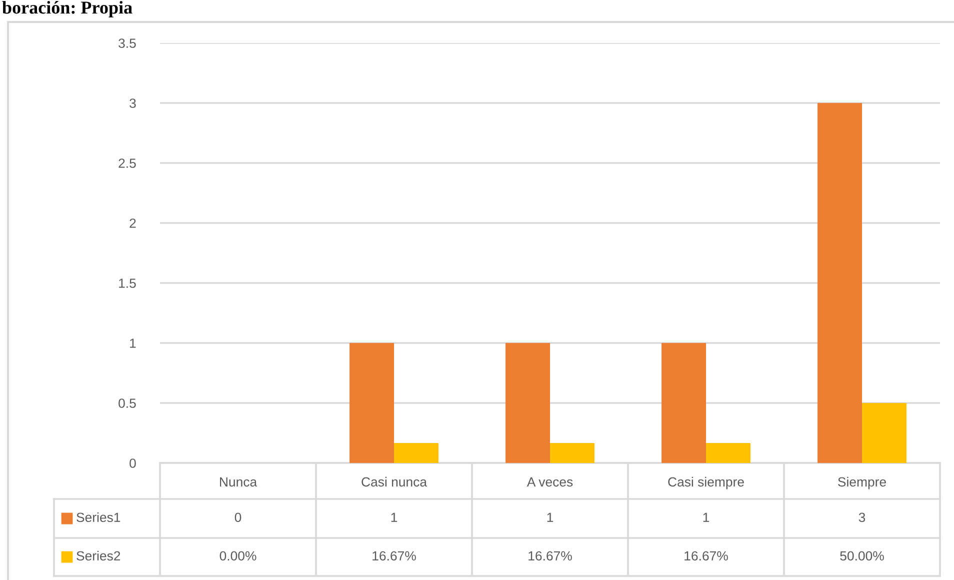 The height and width of the screenshot is (580, 954). Describe the element at coordinates (127, 43) in the screenshot. I see `y-tick-label: 3.5` at that location.